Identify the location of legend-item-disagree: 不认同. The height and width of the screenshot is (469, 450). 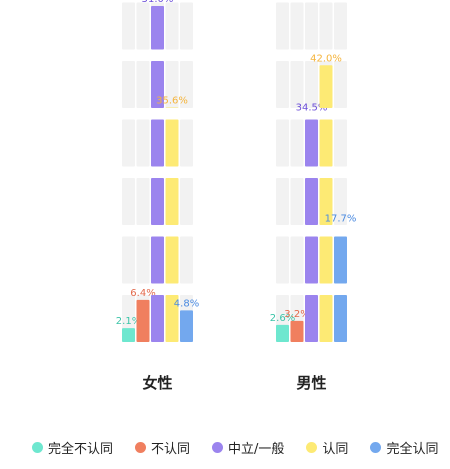
(162, 447).